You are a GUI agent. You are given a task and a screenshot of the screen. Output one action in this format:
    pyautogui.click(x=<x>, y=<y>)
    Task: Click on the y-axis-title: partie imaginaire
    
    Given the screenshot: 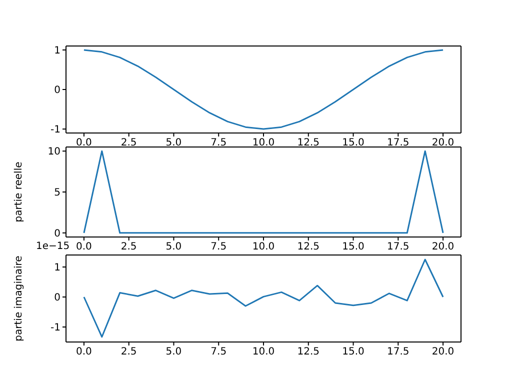 What is the action you would take?
    pyautogui.click(x=19, y=299)
    